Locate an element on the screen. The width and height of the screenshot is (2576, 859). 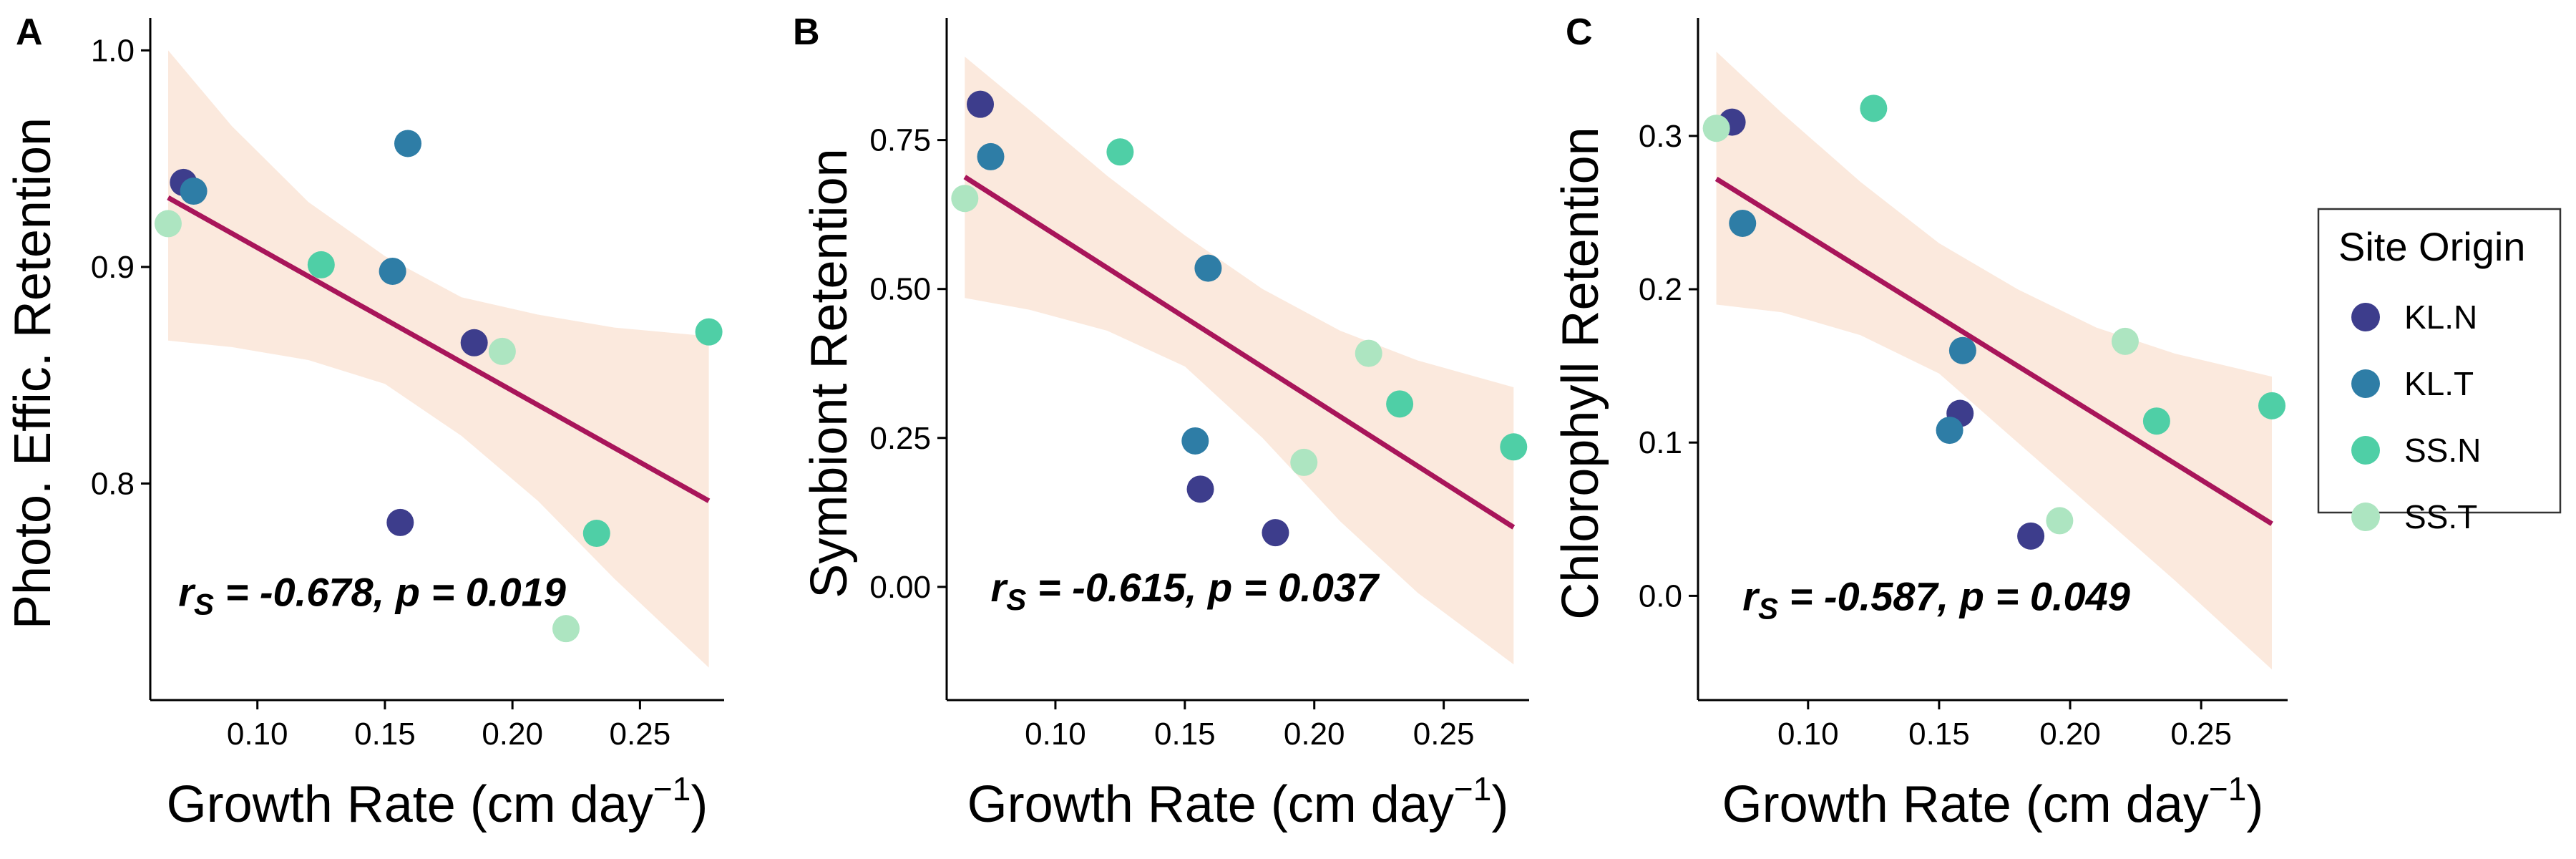
stat-values: = -0.587, p = 0.049 is located at coordinates (1954, 595).